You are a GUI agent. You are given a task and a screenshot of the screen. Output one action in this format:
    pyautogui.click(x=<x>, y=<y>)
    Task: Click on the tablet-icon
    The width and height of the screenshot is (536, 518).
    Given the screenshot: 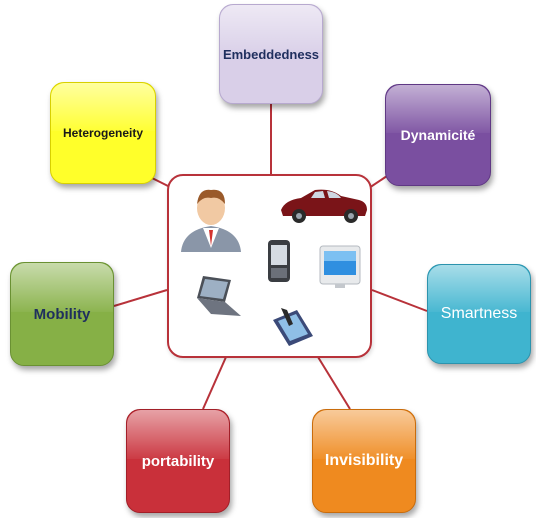 What is the action you would take?
    pyautogui.click(x=293, y=327)
    